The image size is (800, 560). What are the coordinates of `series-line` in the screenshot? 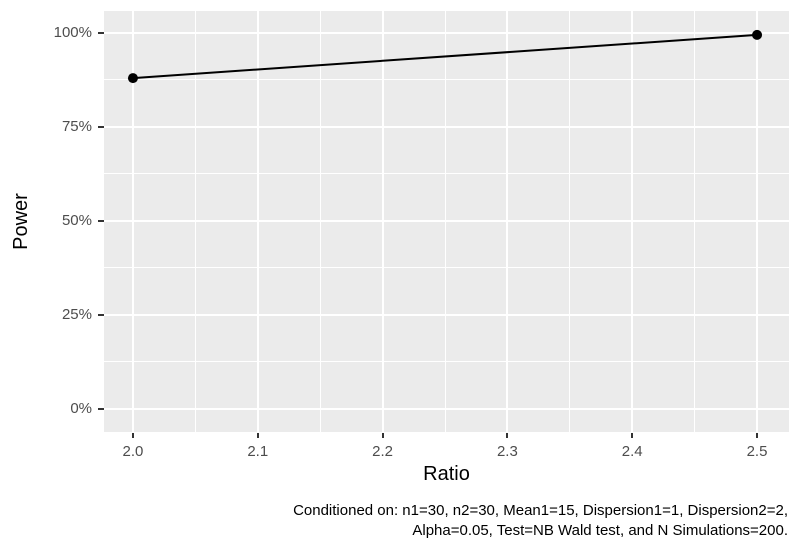 It's located at (445, 56).